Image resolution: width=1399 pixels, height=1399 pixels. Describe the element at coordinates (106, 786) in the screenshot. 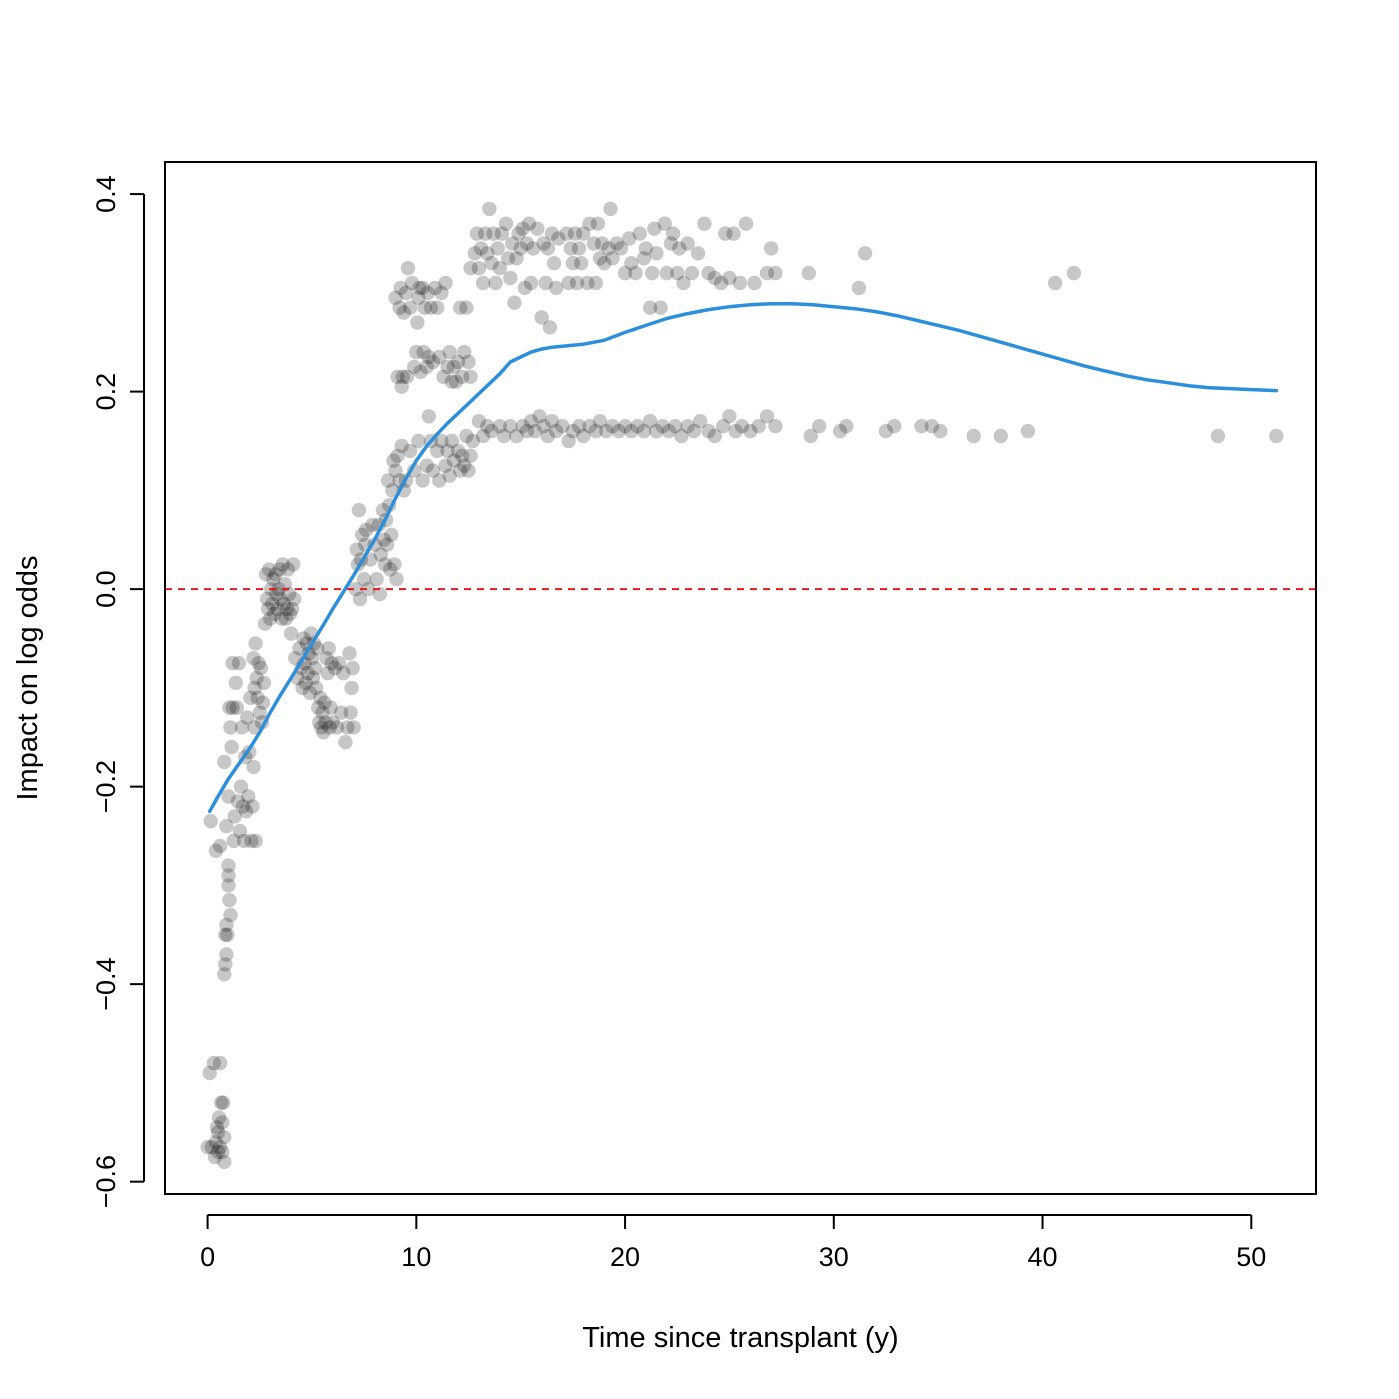

I see `y-tick-label: −0.2` at that location.